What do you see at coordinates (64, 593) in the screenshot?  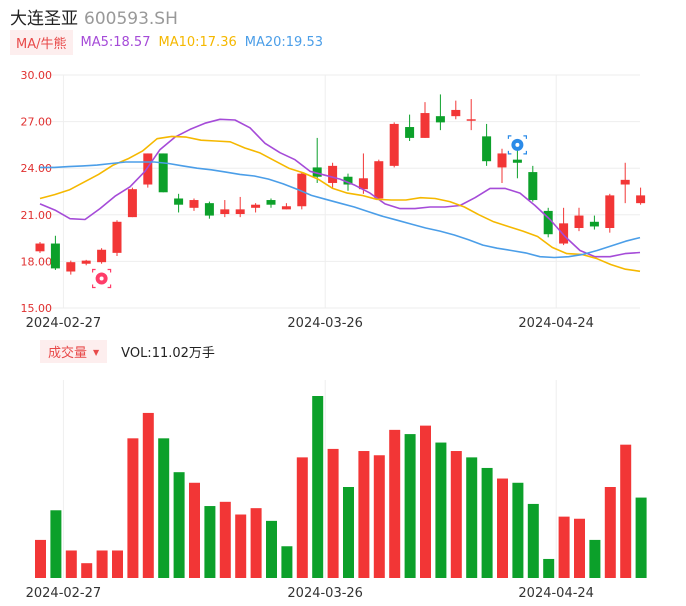 I see `volume-date-tick-label: 2024-02-27` at bounding box center [64, 593].